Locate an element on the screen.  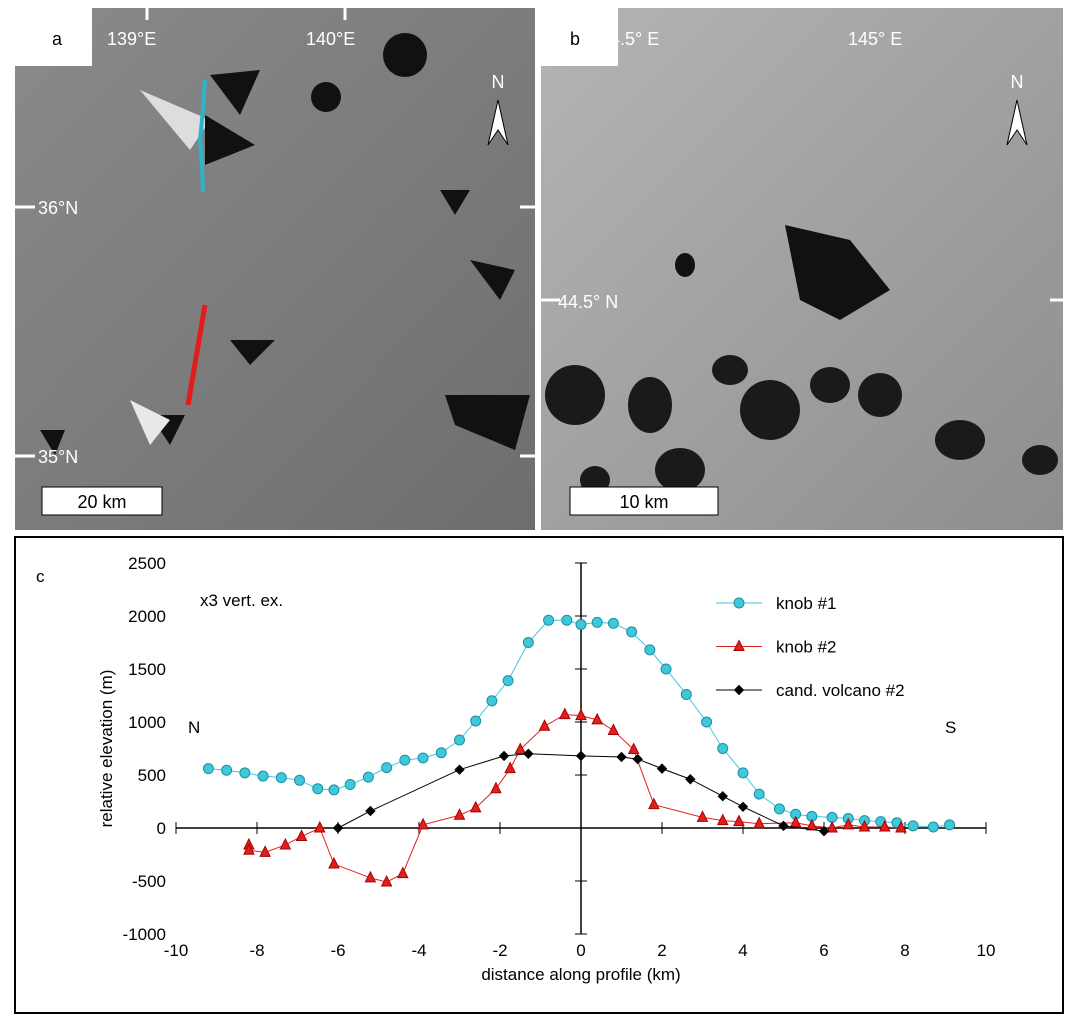
lat-label: 35°N is located at coordinates (58, 457).